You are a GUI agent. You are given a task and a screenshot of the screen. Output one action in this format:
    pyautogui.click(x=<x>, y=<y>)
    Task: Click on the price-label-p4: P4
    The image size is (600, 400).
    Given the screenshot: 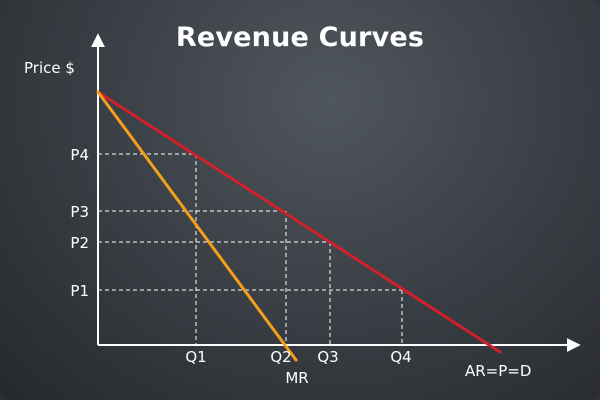 What is the action you would take?
    pyautogui.click(x=79, y=155)
    